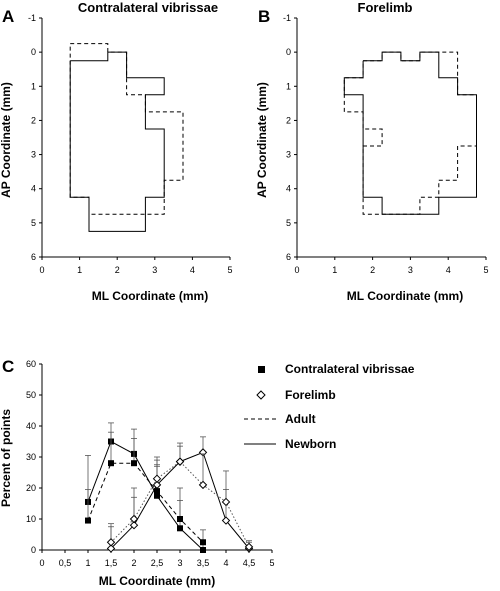  What do you see at coordinates (8, 16) in the screenshot?
I see `panel-label-a: A` at bounding box center [8, 16].